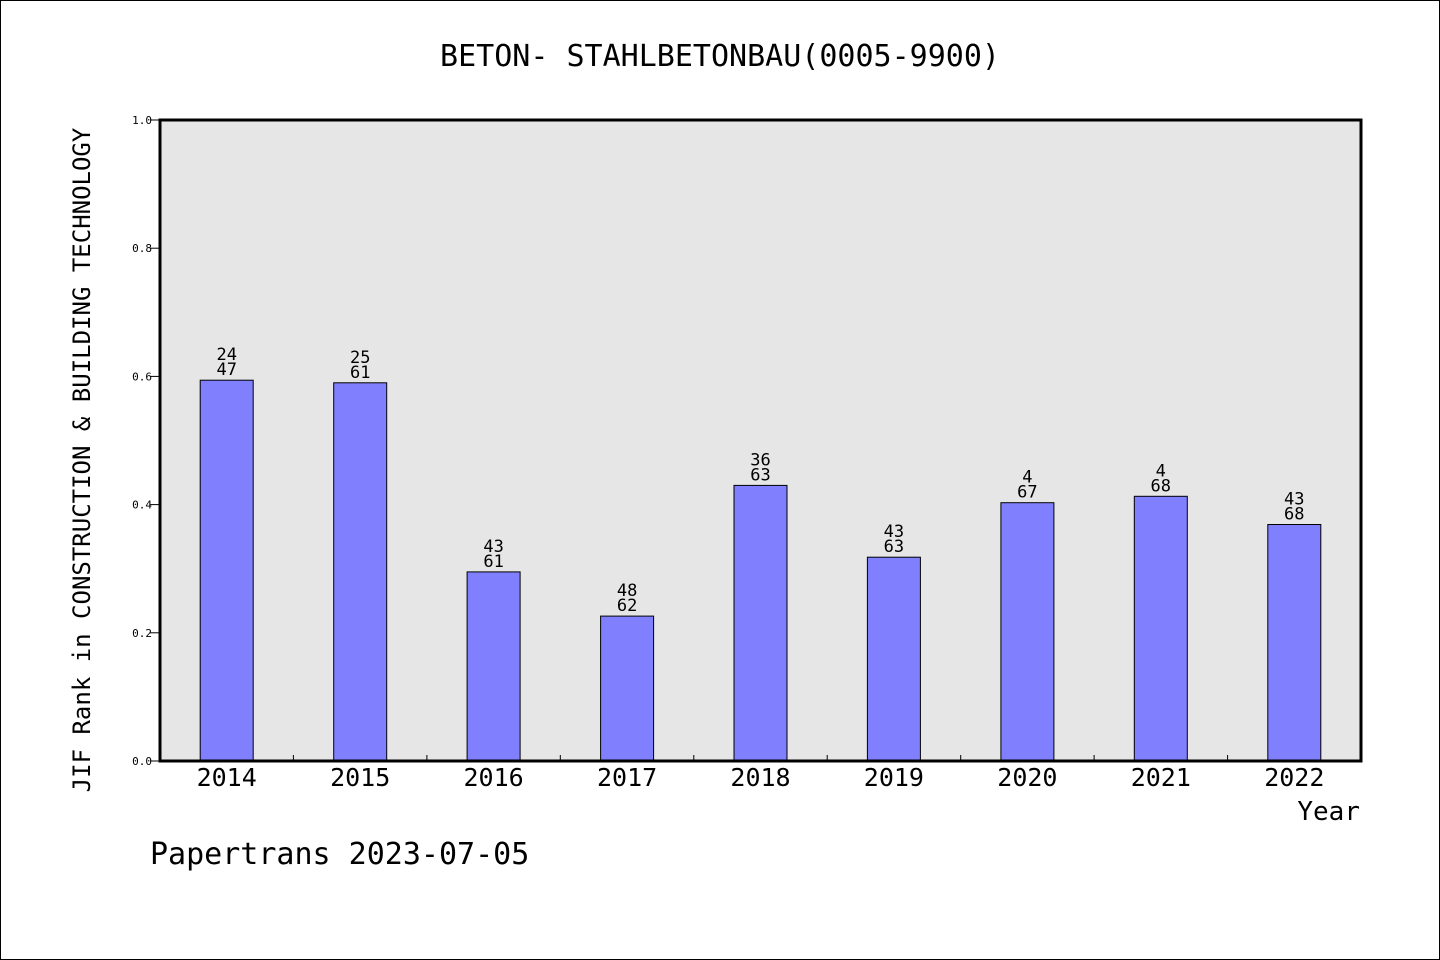 Image resolution: width=1440 pixels, height=960 pixels. I want to click on x-tick-label-2021: 2021, so click(1161, 777).